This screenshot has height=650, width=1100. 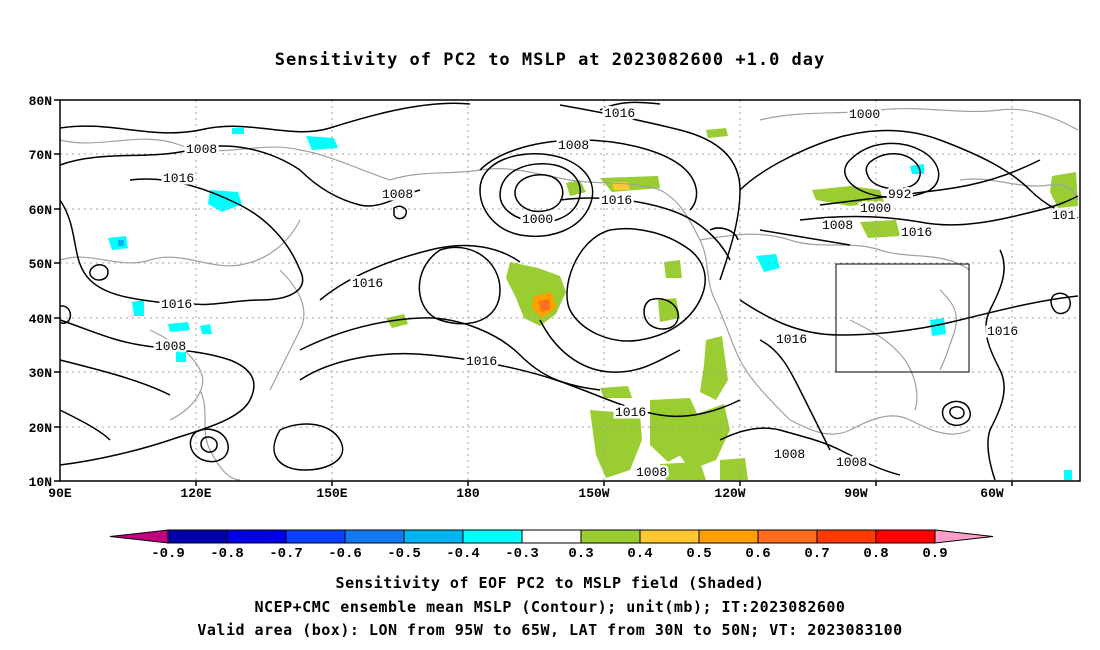 I want to click on contour-label-bg: 992, so click(x=899, y=194).